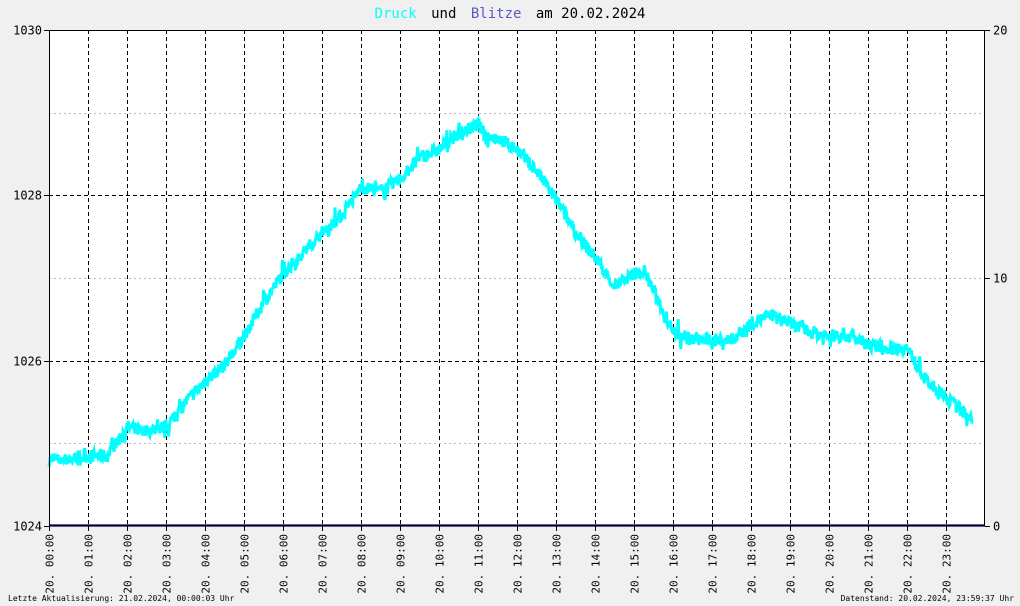  What do you see at coordinates (947, 564) in the screenshot?
I see `x-tick-label: 20. 23:00` at bounding box center [947, 564].